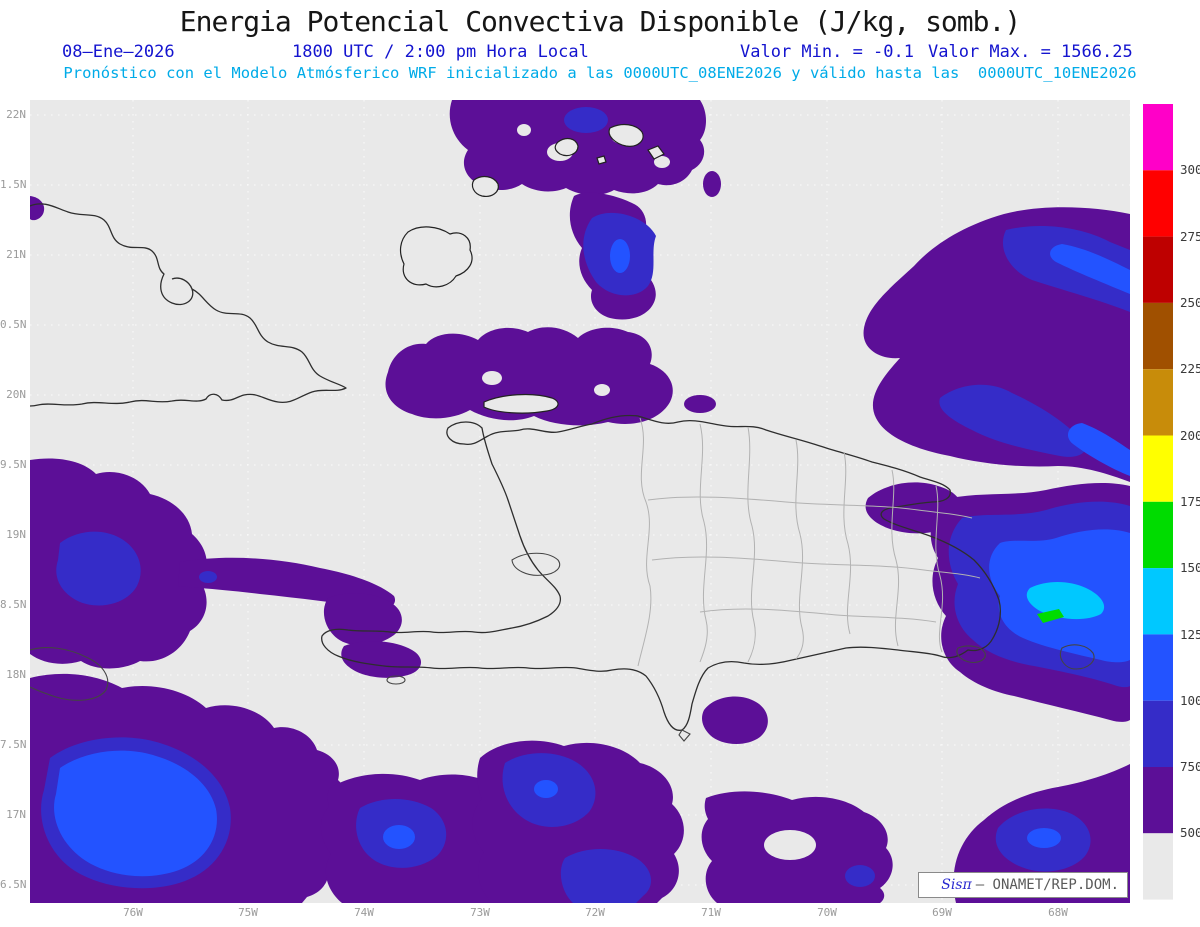 Image resolution: width=1200 pixels, height=927 pixels. Describe the element at coordinates (16, 534) in the screenshot. I see `lat-label: 19N` at that location.